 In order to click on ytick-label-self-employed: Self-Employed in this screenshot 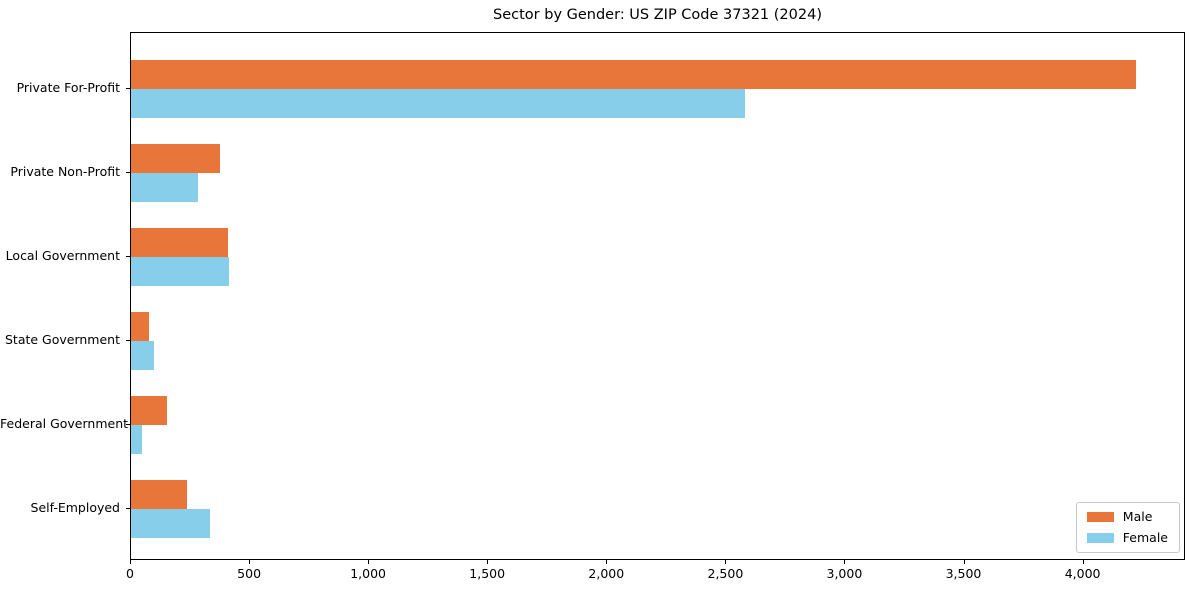, I will do `click(75, 507)`.